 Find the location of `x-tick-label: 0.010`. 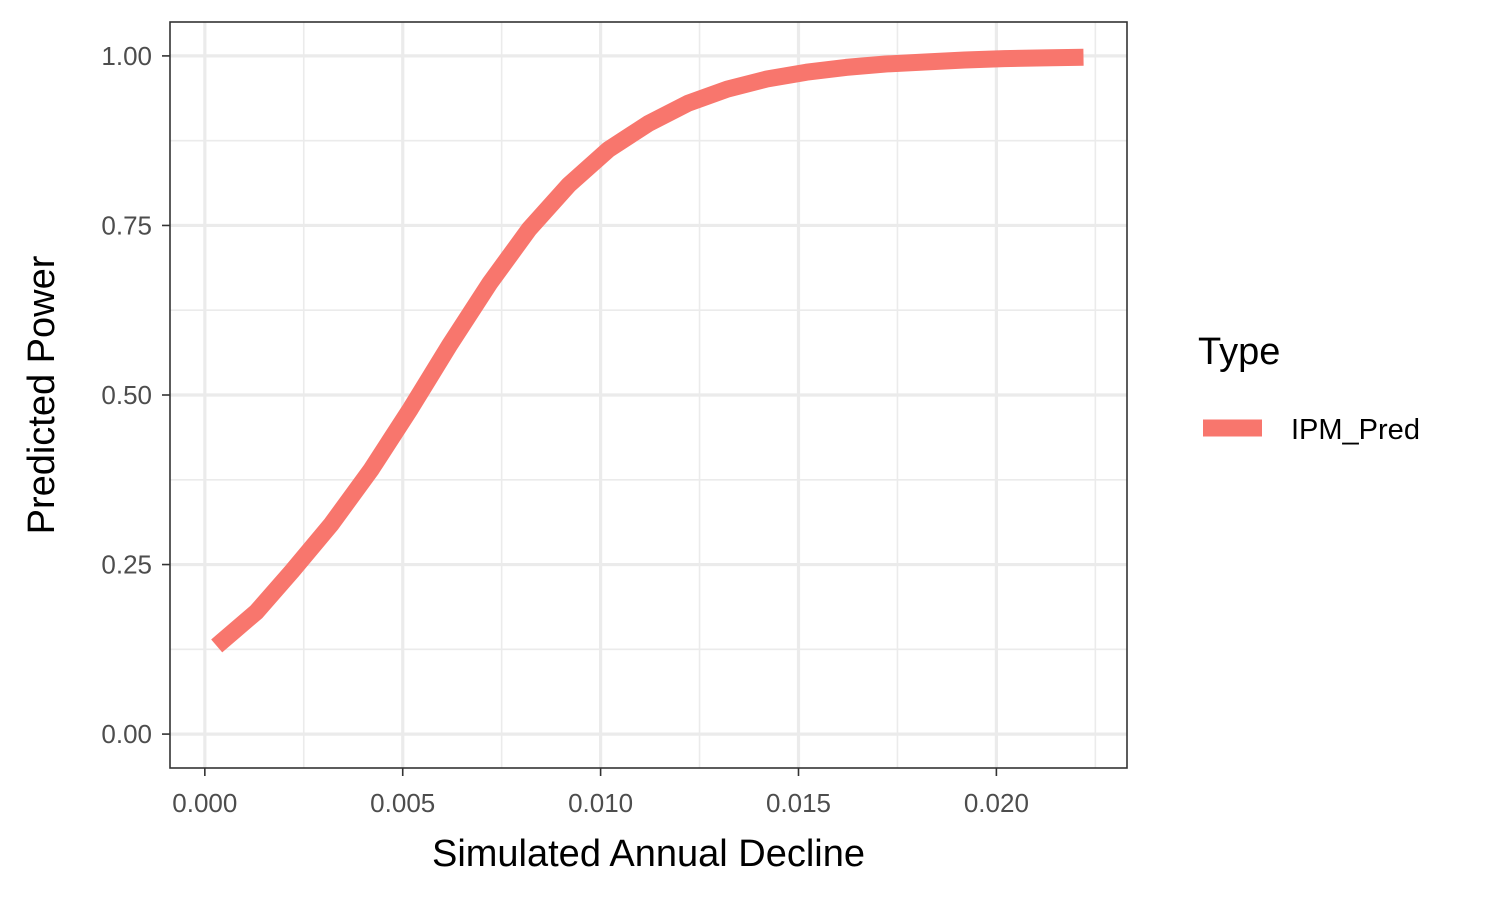

x-tick-label: 0.010 is located at coordinates (600, 803).